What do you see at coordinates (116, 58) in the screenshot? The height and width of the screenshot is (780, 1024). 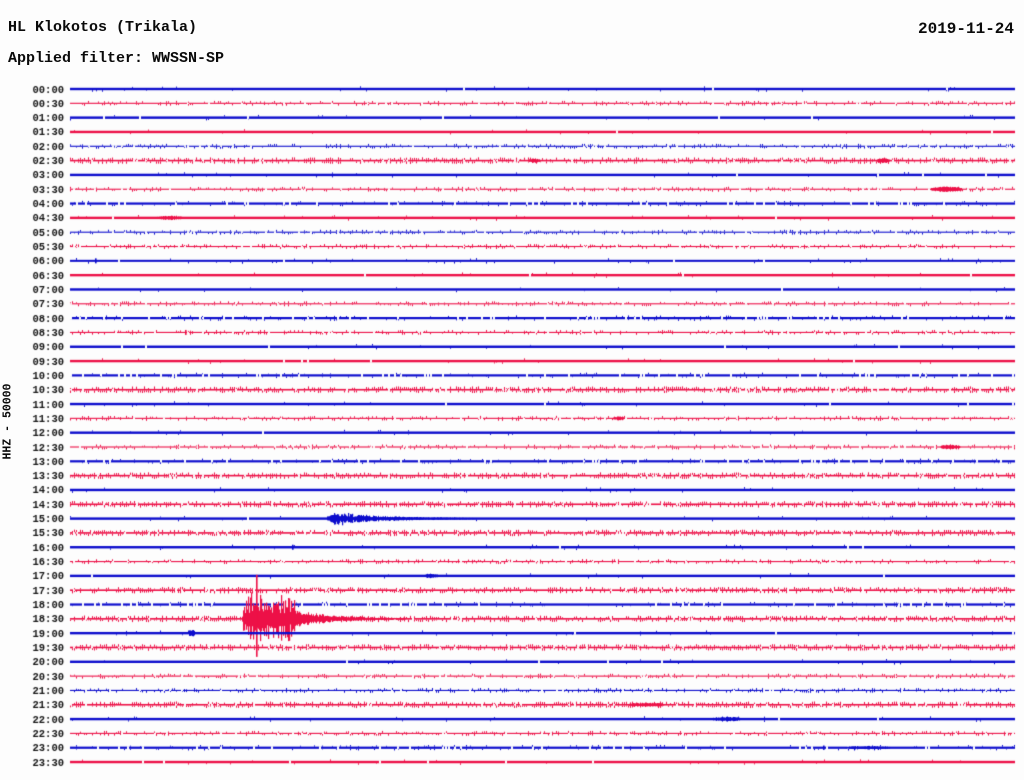 I see `applied-filter-label: Applied filter: WWSSN-SP` at bounding box center [116, 58].